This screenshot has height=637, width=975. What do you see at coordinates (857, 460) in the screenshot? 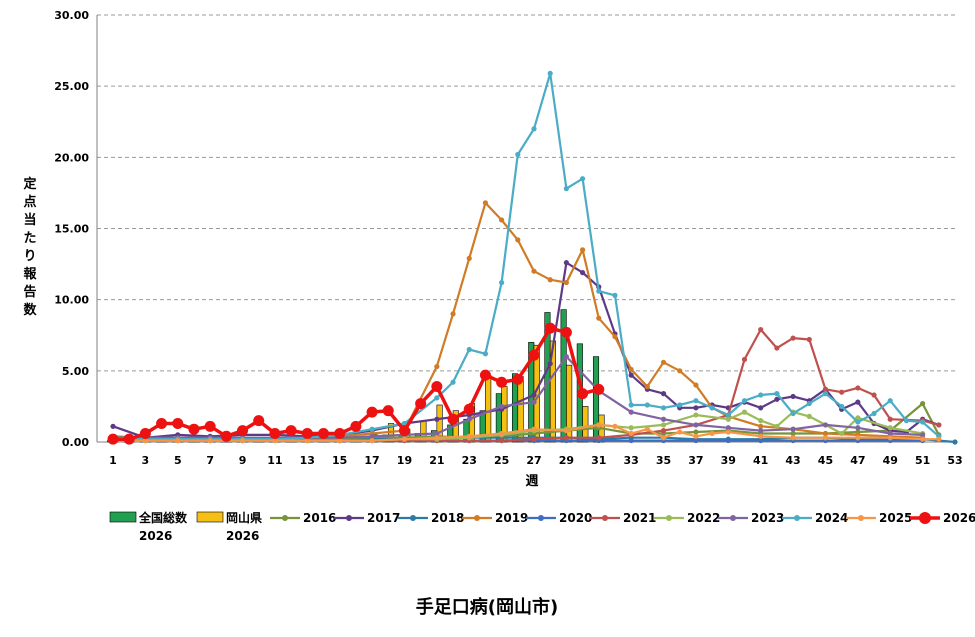
I see `x-tick-label: 47` at bounding box center [857, 460].